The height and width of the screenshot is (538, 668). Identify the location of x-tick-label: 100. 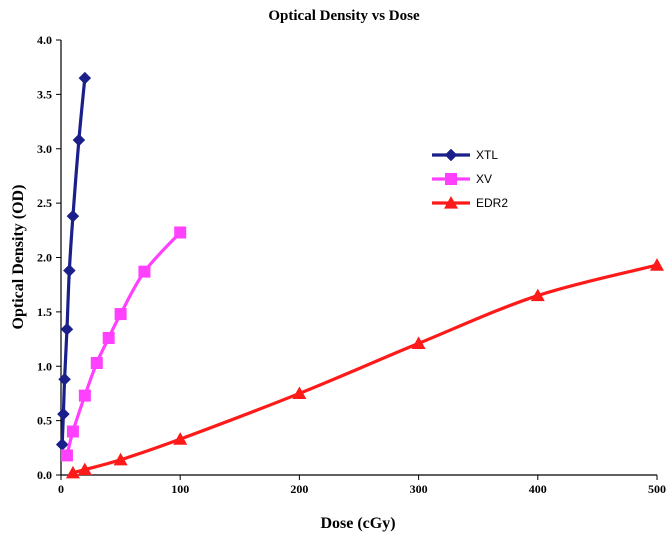
(180, 489).